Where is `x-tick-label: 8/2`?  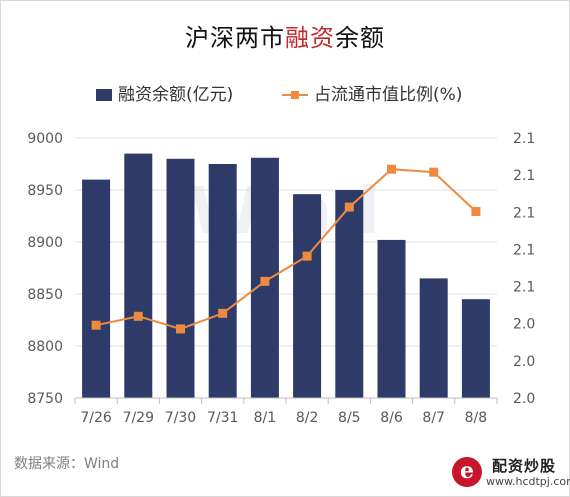
x-tick-label: 8/2 is located at coordinates (307, 418).